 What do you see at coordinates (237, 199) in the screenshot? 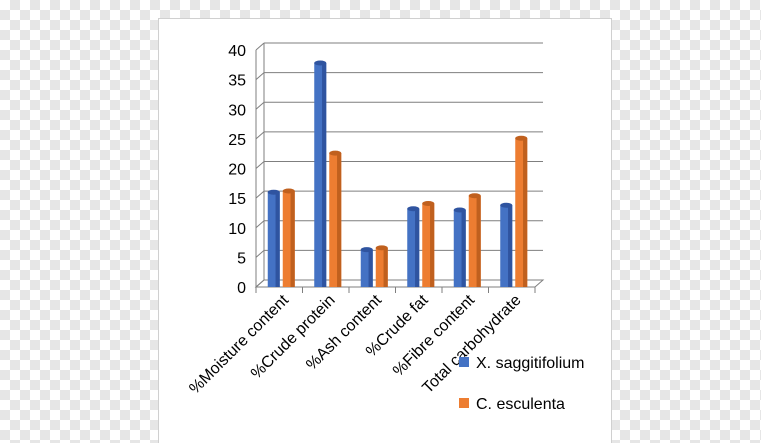
I see `y-tick-label: 15` at bounding box center [237, 199].